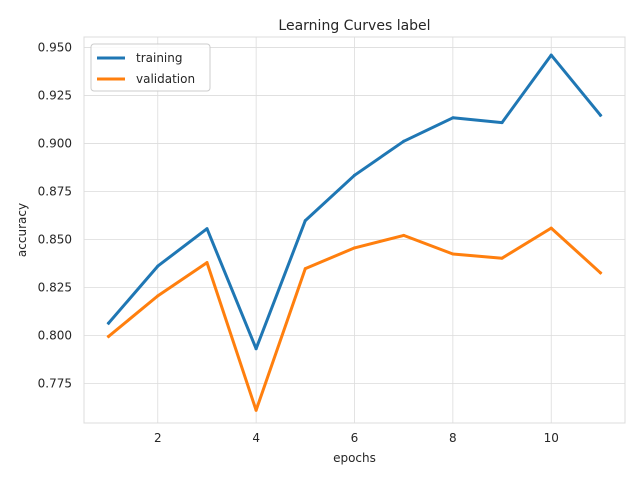 The width and height of the screenshot is (640, 480). I want to click on x-tick-label: 4, so click(256, 438).